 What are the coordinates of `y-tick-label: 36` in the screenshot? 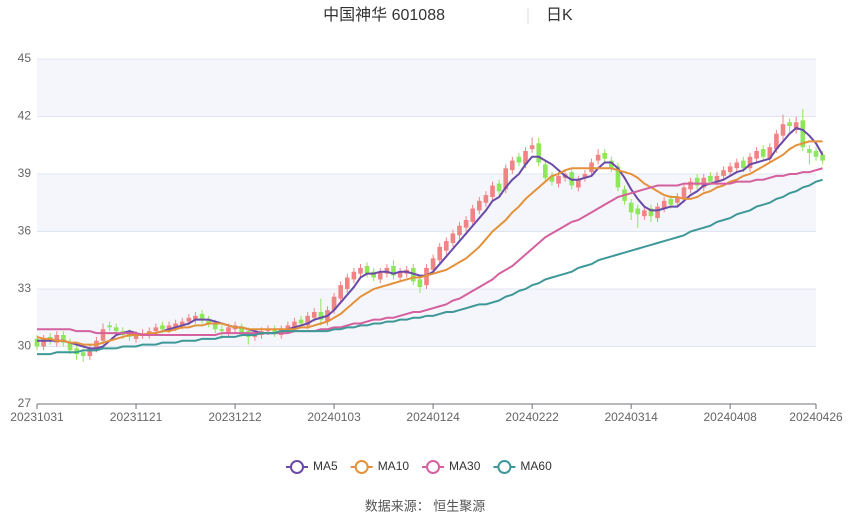 It's located at (25, 231).